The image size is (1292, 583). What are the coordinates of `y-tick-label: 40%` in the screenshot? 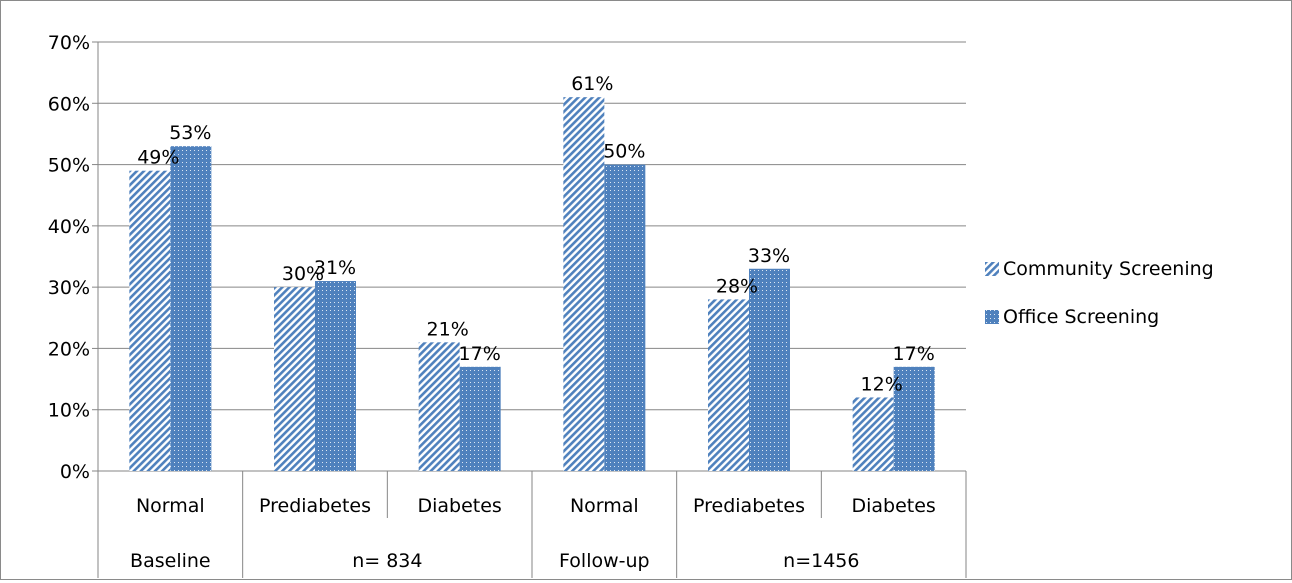 It's located at (69, 227).